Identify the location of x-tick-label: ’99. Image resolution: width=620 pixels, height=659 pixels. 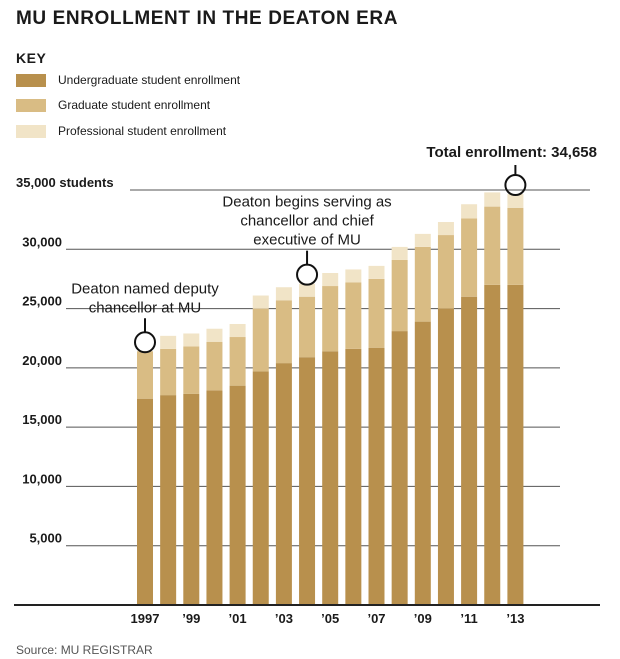
(191, 618).